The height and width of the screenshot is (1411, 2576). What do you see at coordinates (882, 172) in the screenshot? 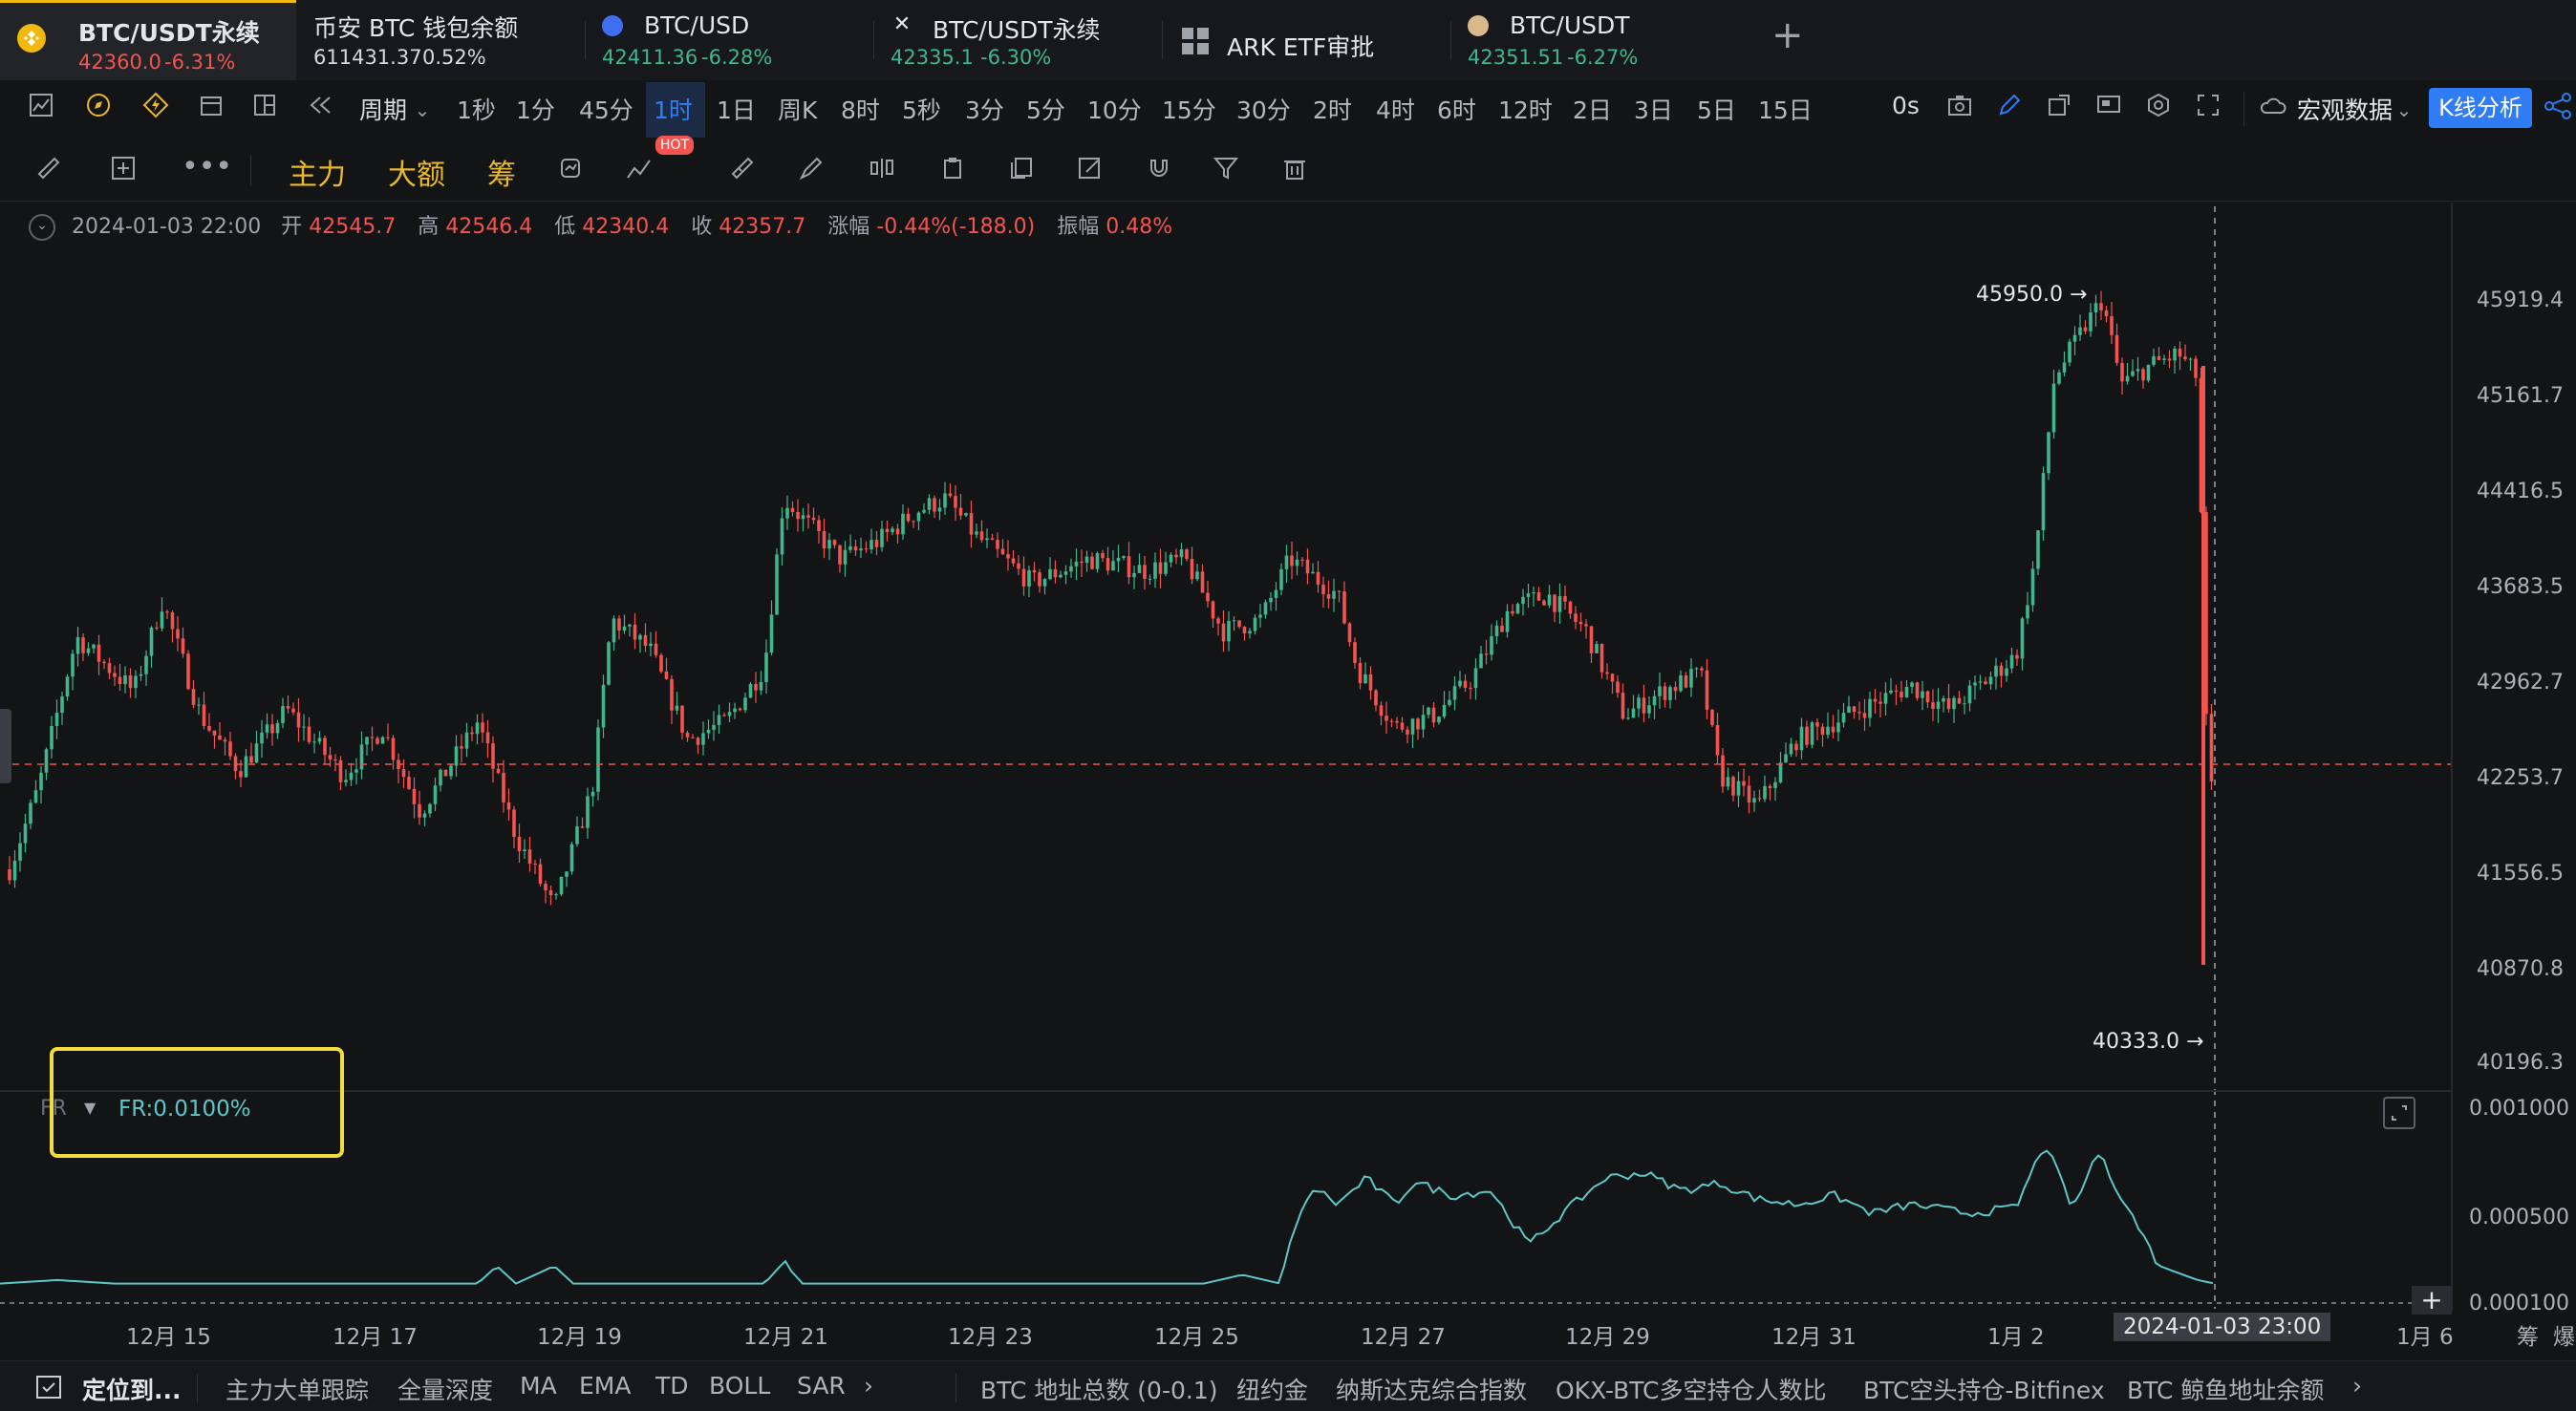
I see `candlestick-icon` at bounding box center [882, 172].